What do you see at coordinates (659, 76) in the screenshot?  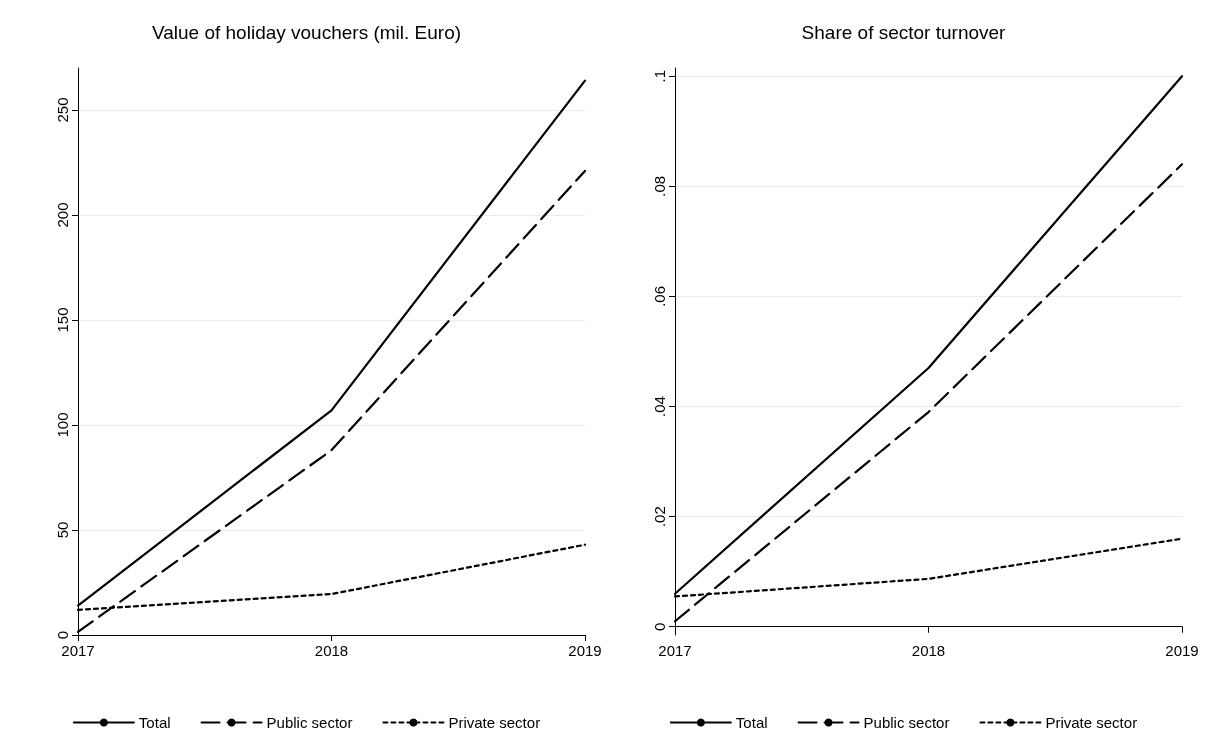 I see `y-tick-label: .1` at bounding box center [659, 76].